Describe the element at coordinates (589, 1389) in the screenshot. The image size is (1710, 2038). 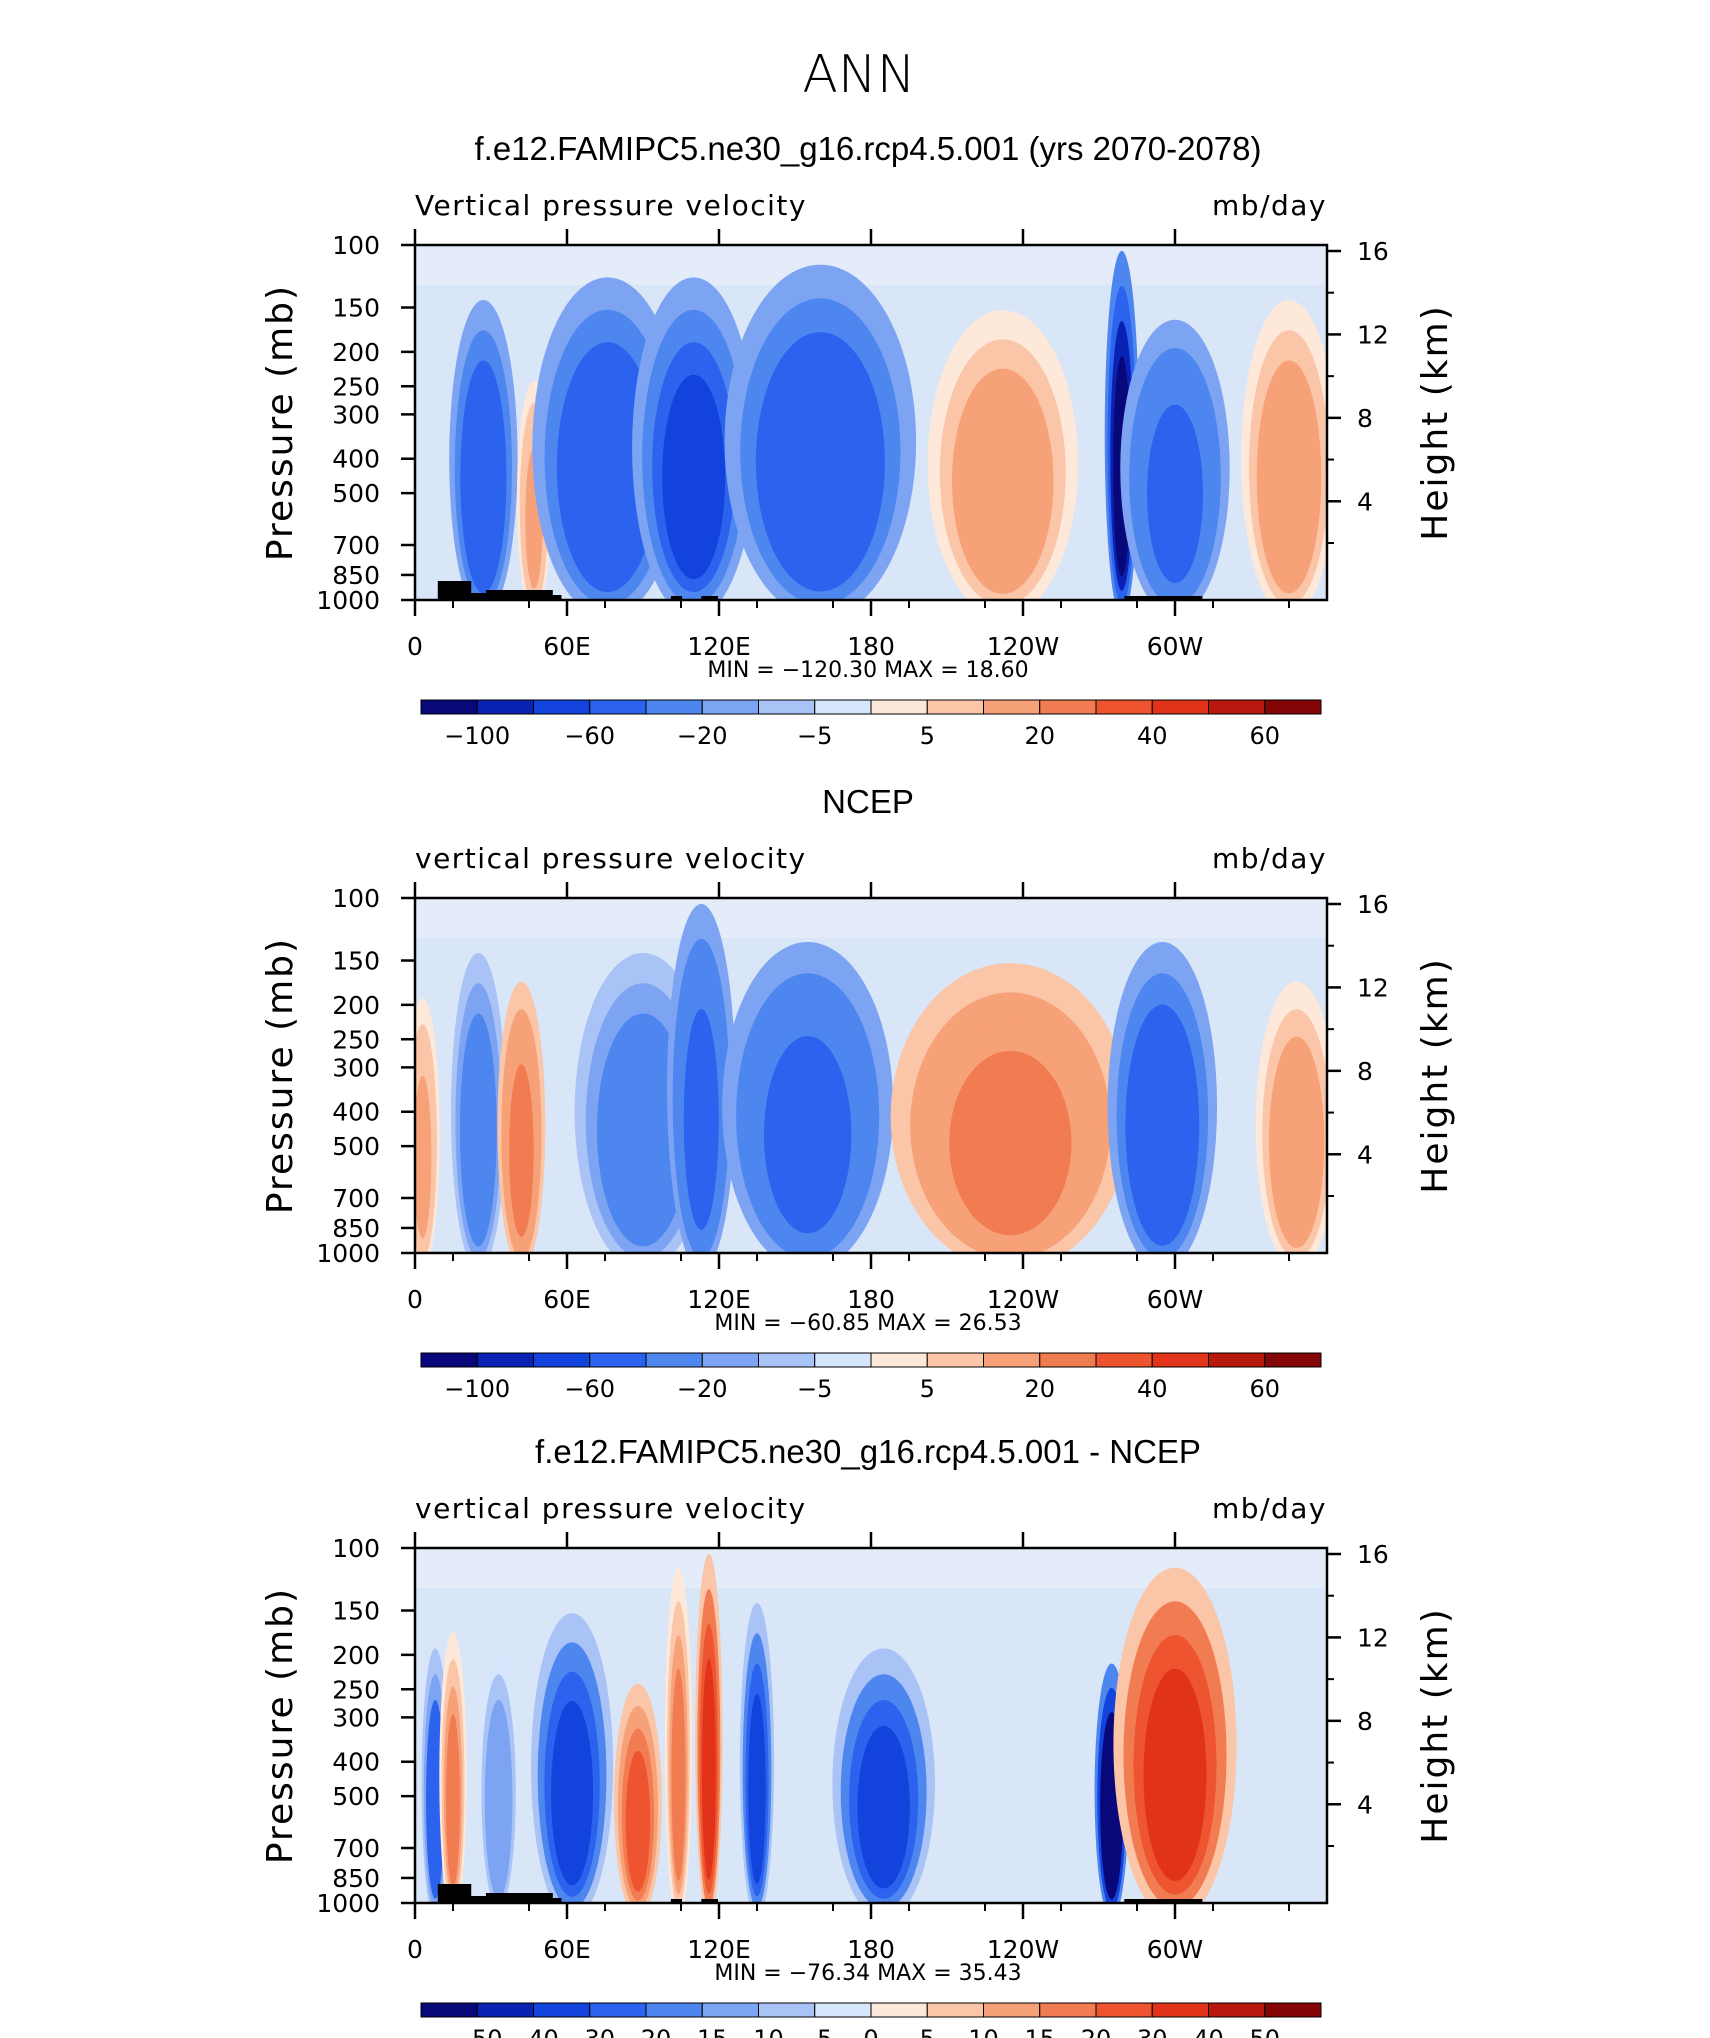
I see `colorbar-label: −60` at that location.